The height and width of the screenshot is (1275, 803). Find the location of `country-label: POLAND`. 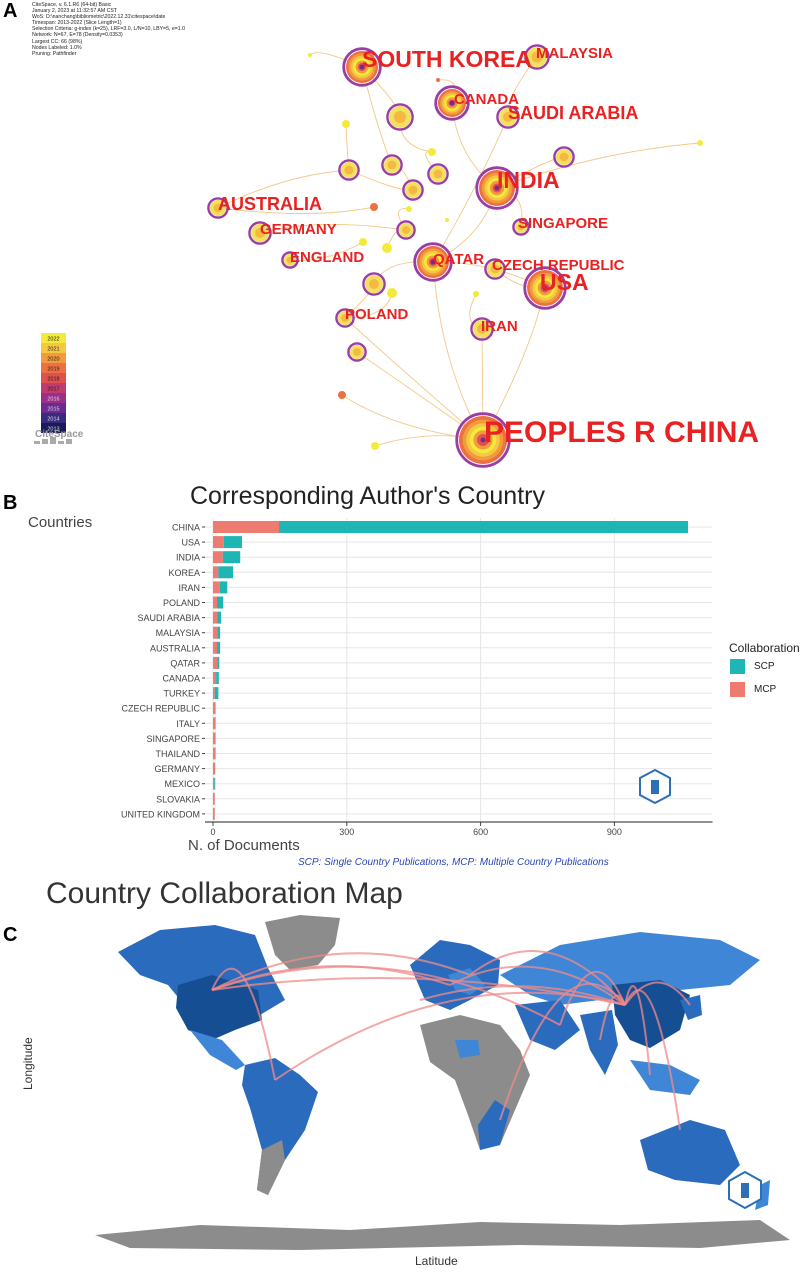

country-label: POLAND is located at coordinates (377, 314).